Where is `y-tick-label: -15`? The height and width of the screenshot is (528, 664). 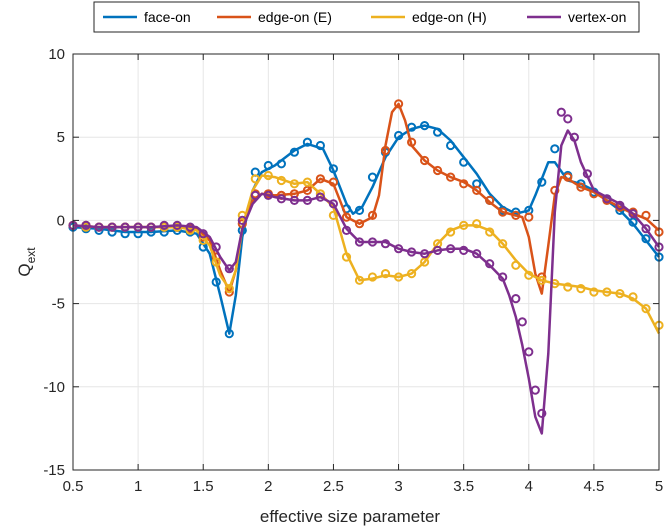
y-tick-label: -15 is located at coordinates (54, 470).